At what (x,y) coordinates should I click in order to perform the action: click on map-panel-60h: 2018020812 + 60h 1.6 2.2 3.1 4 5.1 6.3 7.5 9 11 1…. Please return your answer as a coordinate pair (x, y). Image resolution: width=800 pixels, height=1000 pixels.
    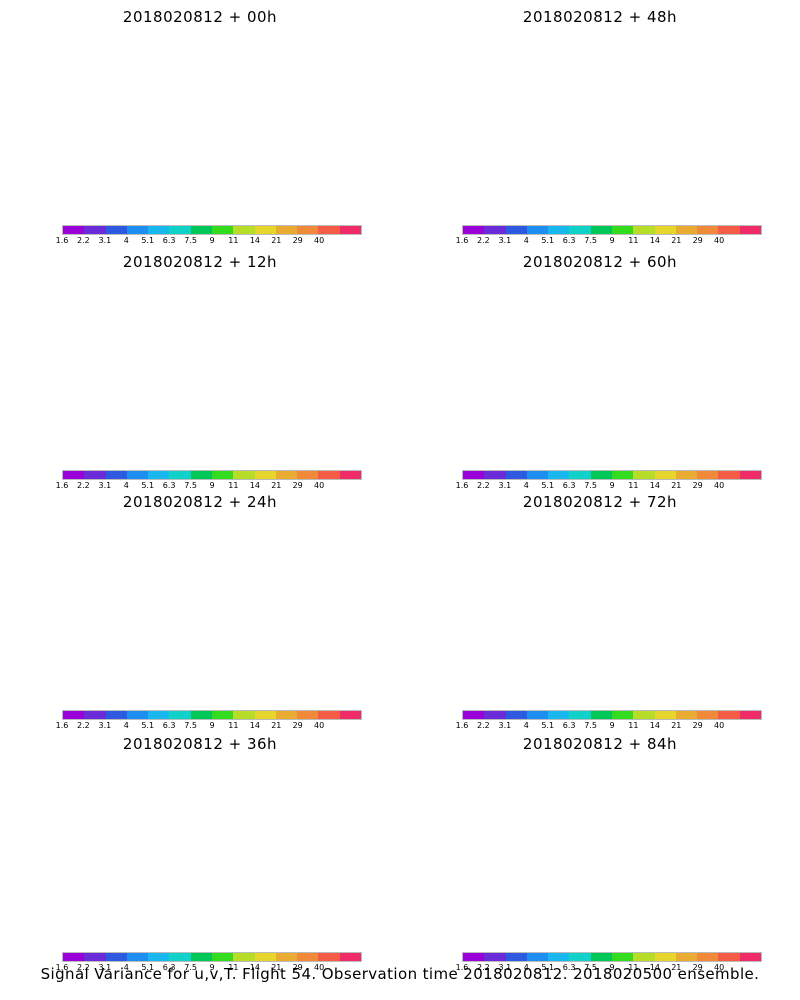
    Looking at the image, I should click on (600, 367).